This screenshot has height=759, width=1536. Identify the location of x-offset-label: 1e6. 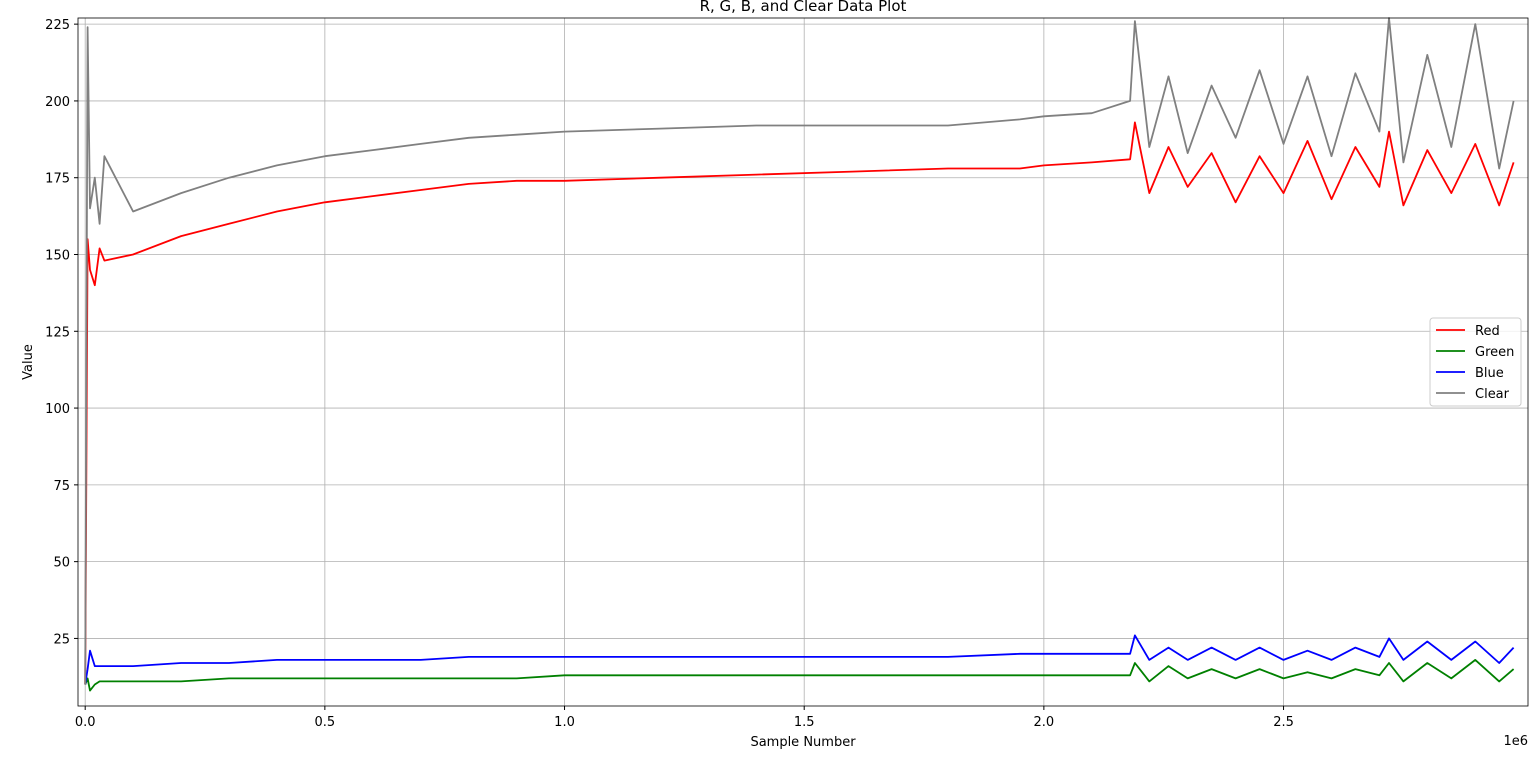
(1515, 741).